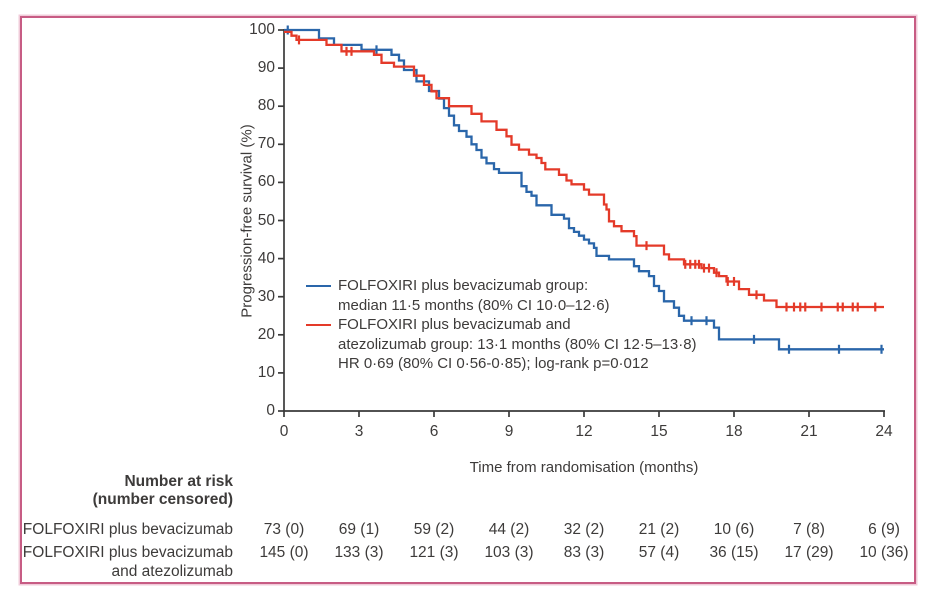 The image size is (936, 601). What do you see at coordinates (584, 529) in the screenshot?
I see `risk-value: 32 (2)` at bounding box center [584, 529].